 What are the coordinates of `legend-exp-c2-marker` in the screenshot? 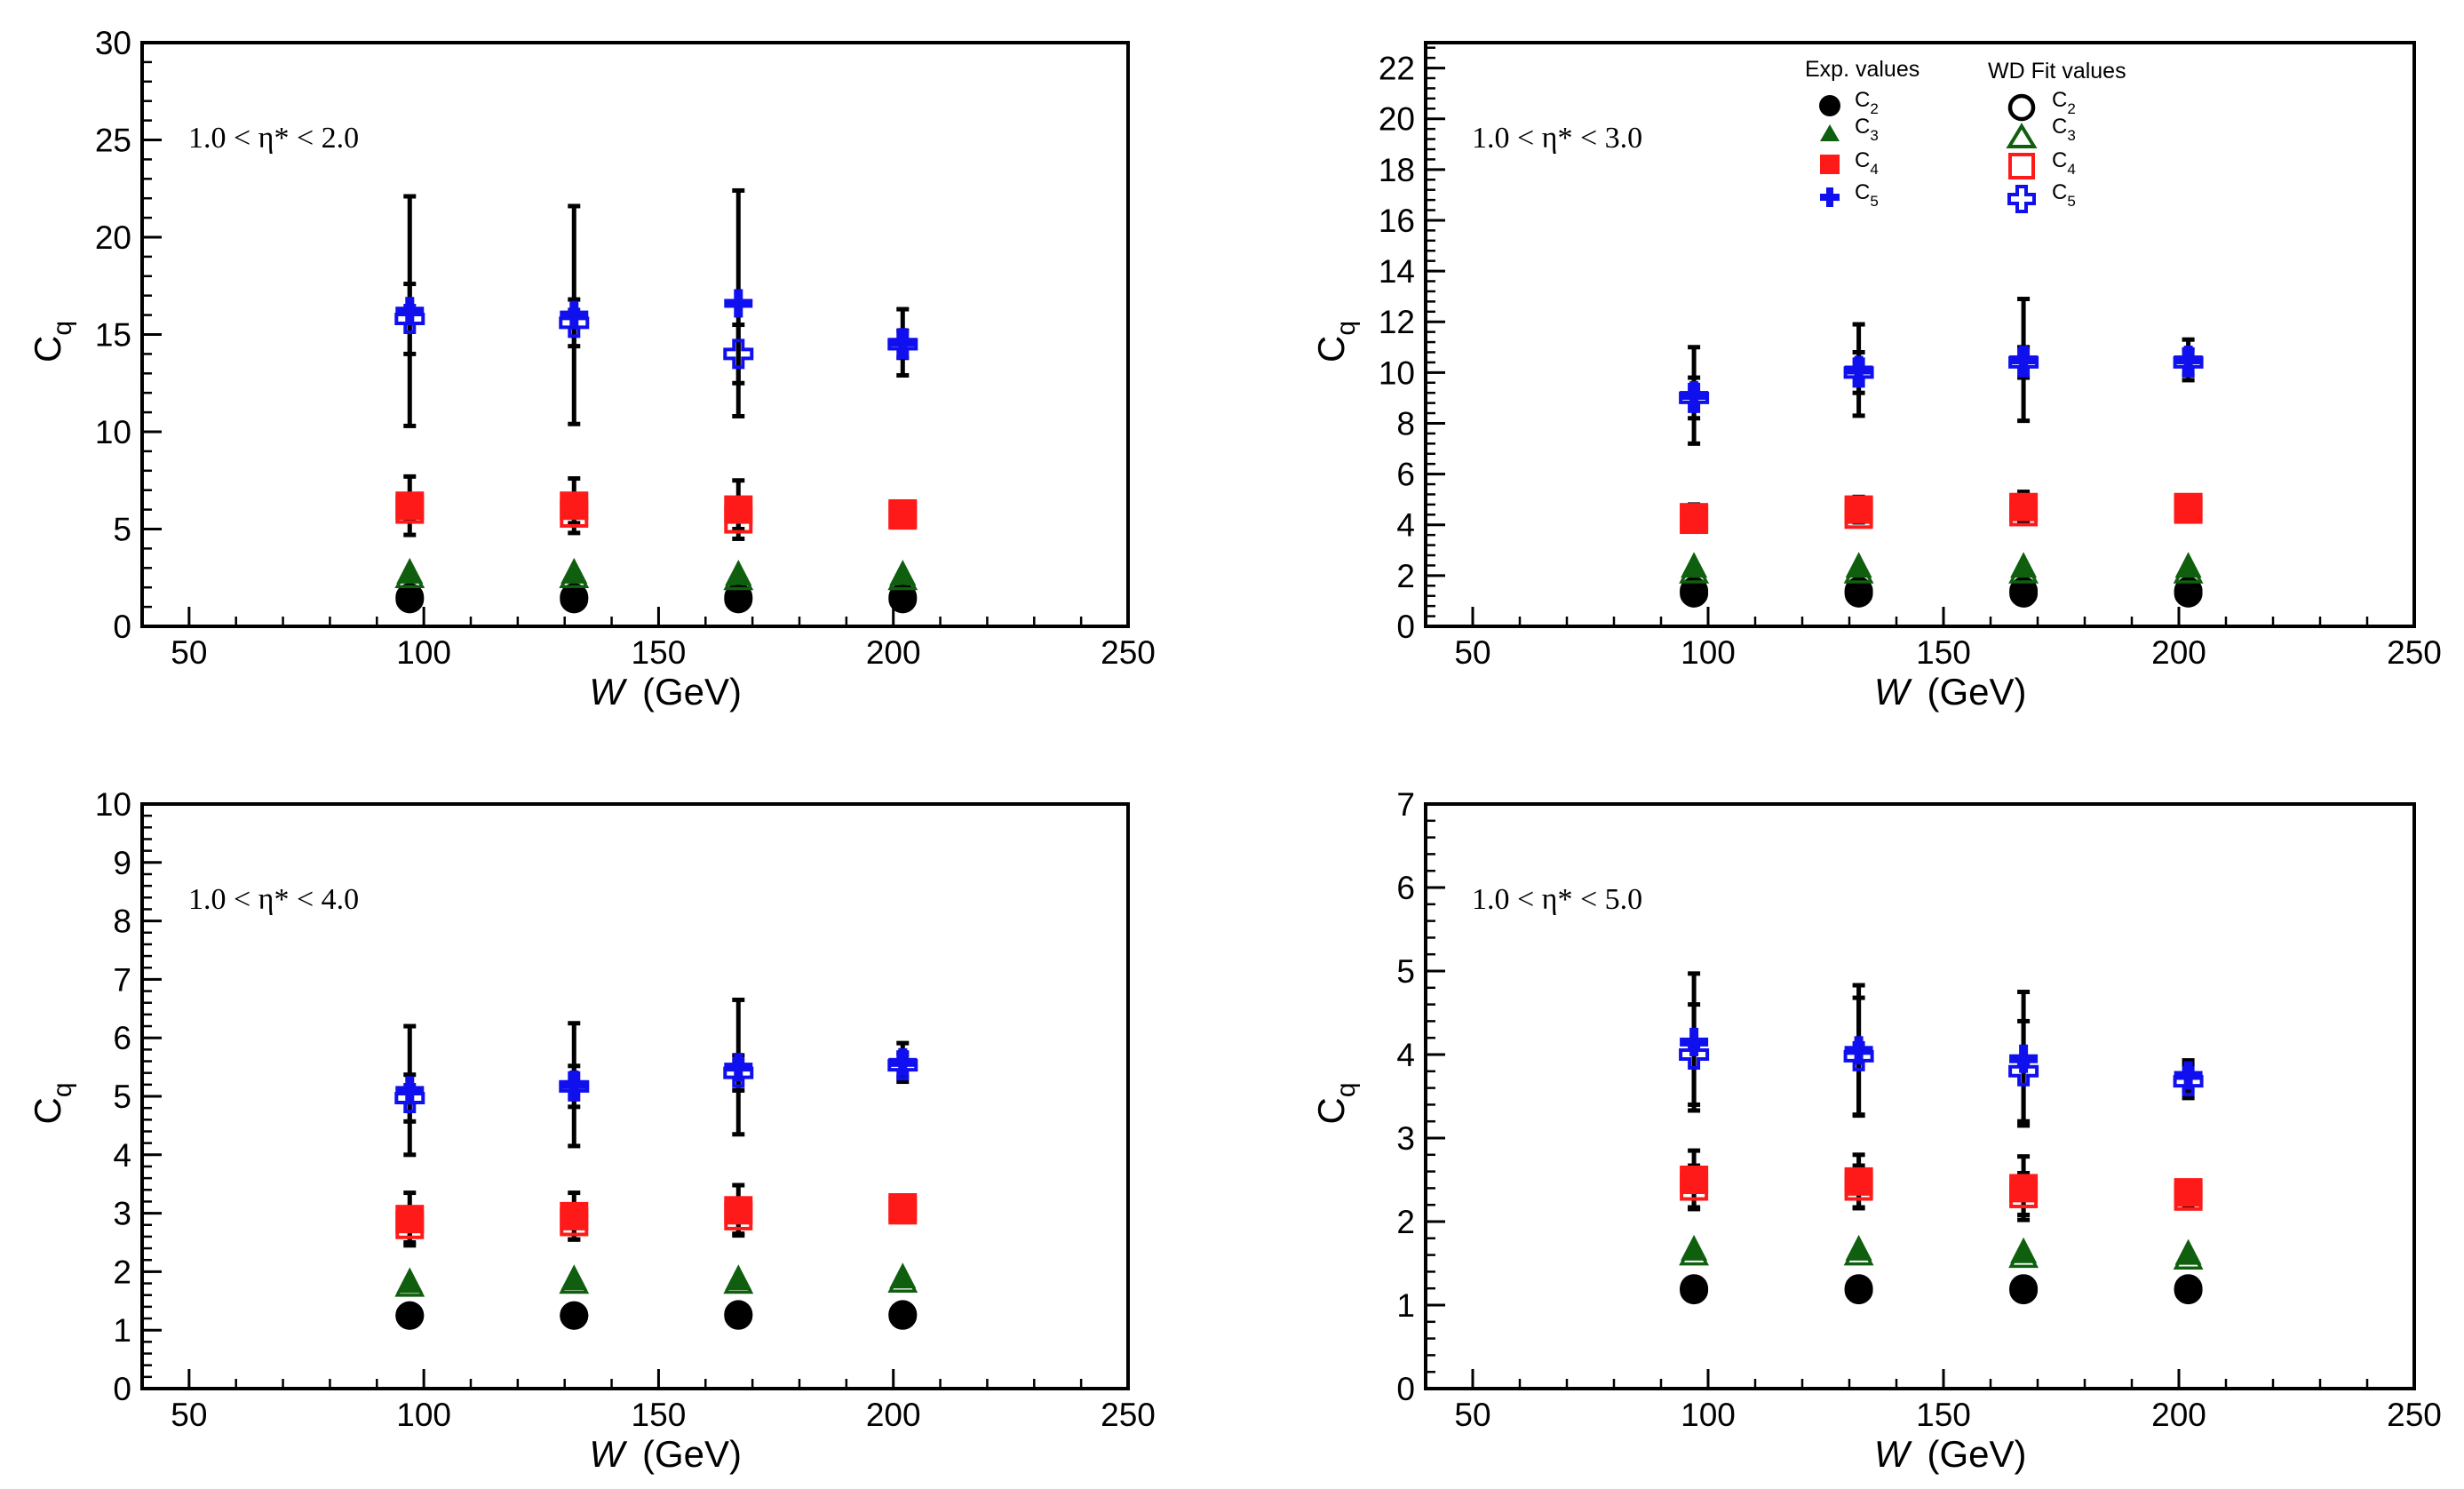 It's located at (1829, 105).